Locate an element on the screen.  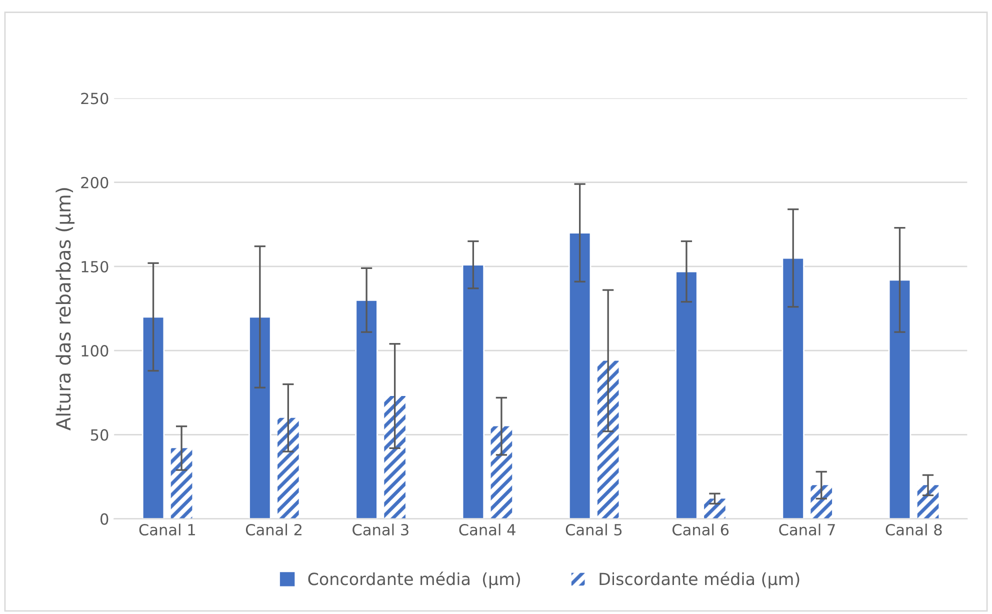
y-axis-title: Altura das rebarbas (µm) is located at coordinates (65, 309).